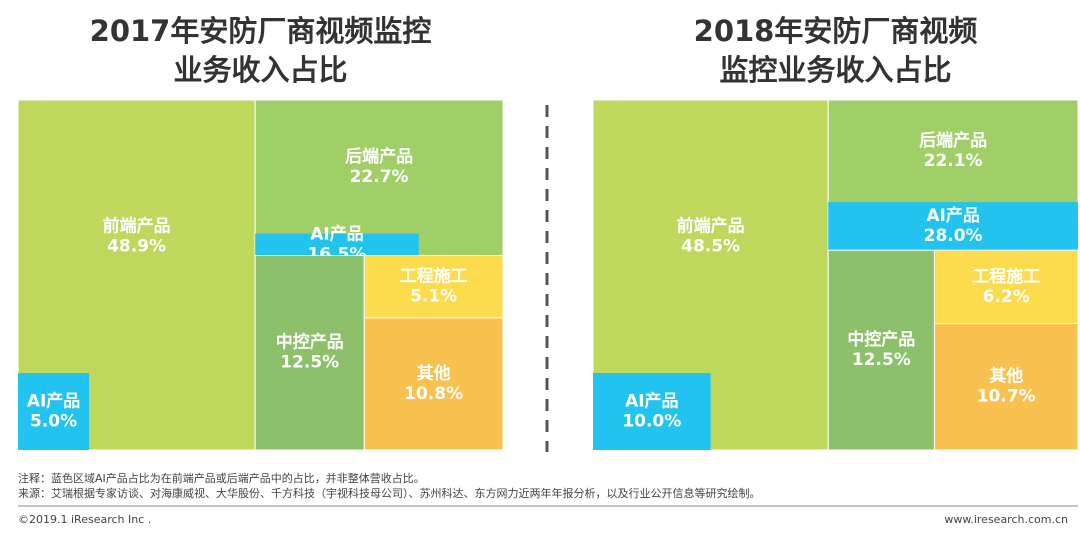  I want to click on chart-title: 2018年安防厂商视频, so click(836, 31).